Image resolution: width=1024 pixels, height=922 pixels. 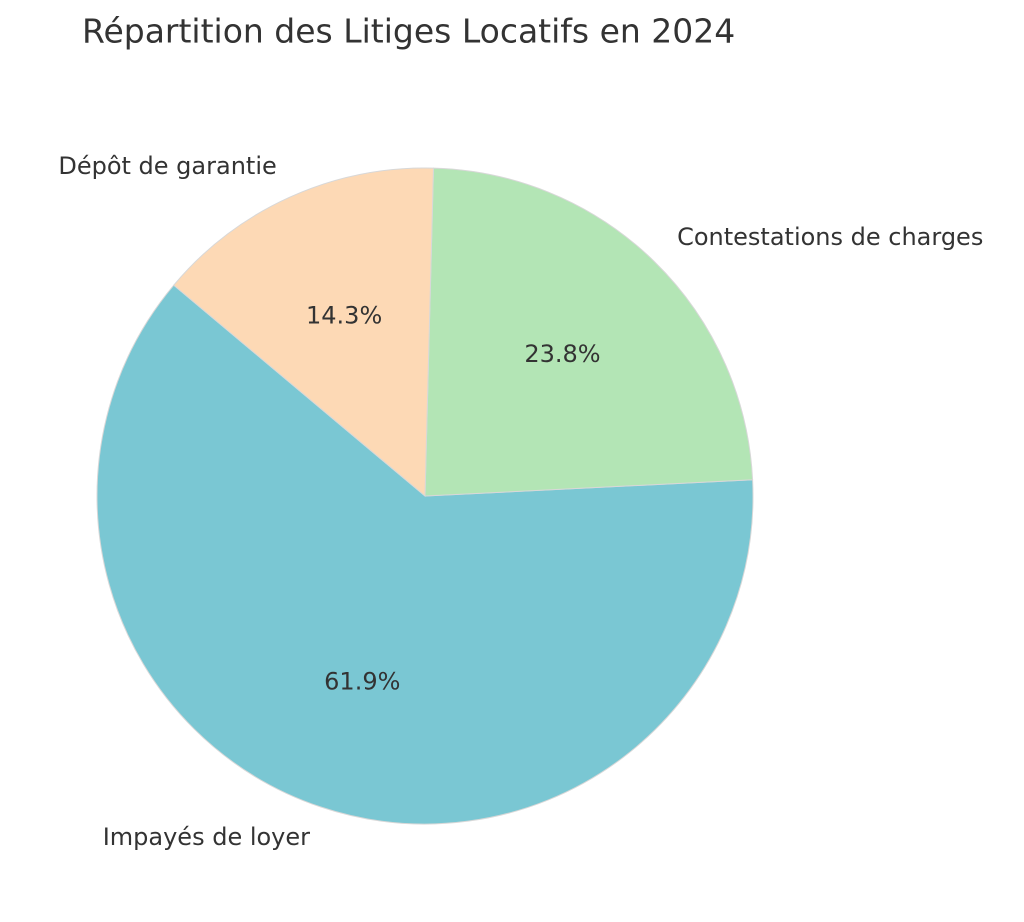 I want to click on slice-label: Dépôt de garantie, so click(x=167, y=166).